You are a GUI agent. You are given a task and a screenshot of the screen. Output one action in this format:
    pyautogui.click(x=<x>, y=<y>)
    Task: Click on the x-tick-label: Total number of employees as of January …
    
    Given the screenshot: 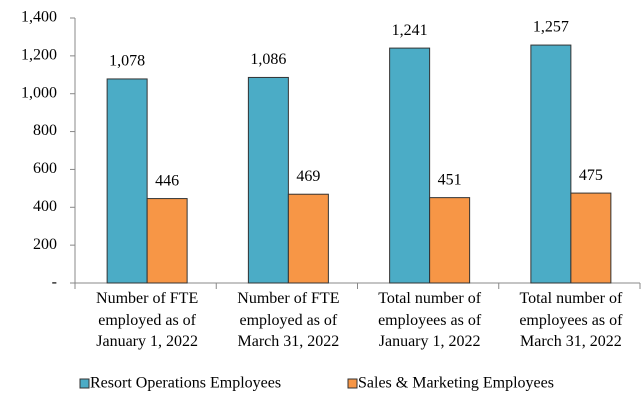 What is the action you would take?
    pyautogui.click(x=430, y=320)
    